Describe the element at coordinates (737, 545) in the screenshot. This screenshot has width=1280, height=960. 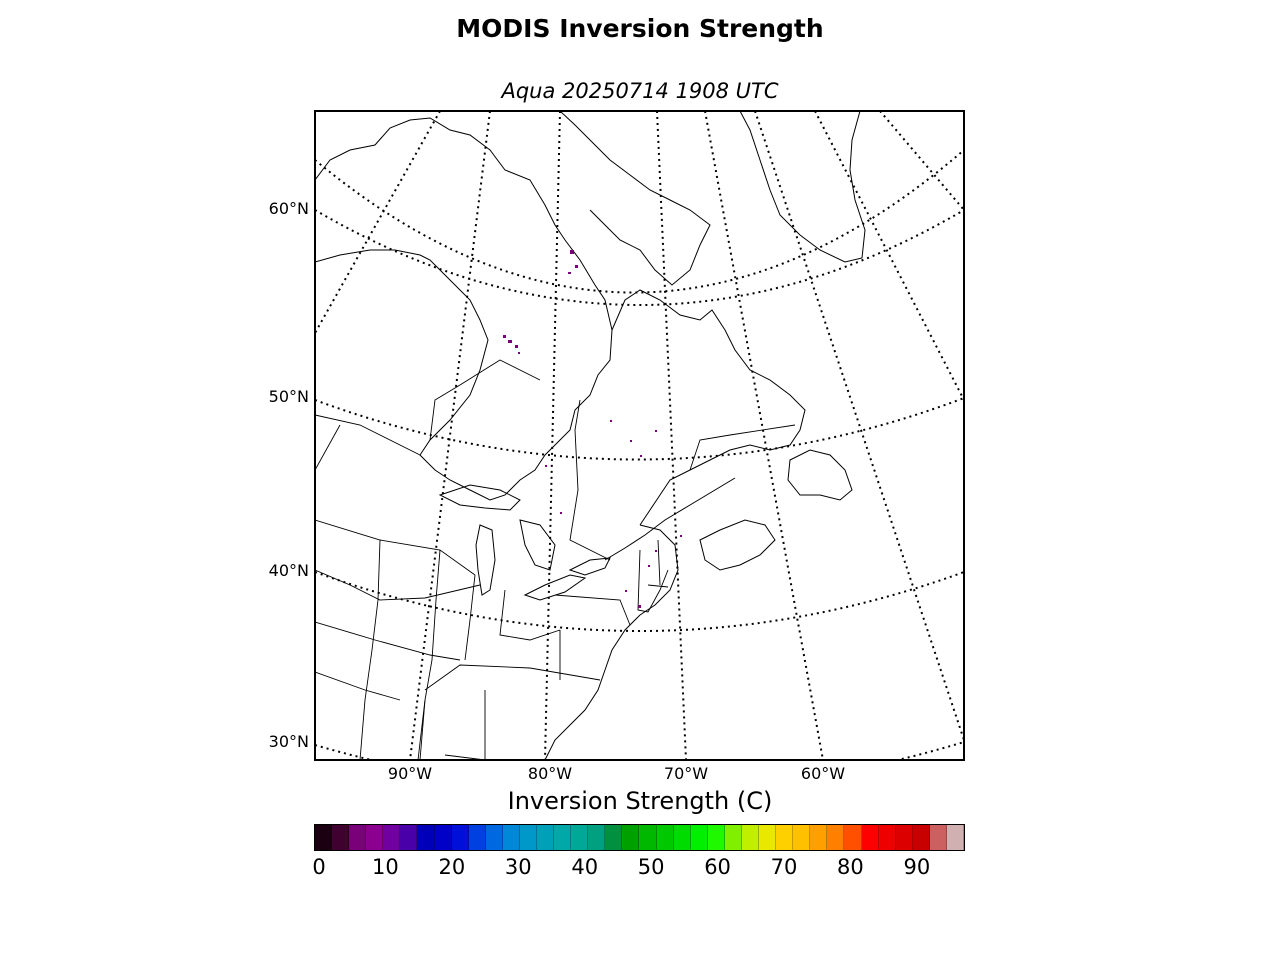
I see `coastline-nova-scotia` at that location.